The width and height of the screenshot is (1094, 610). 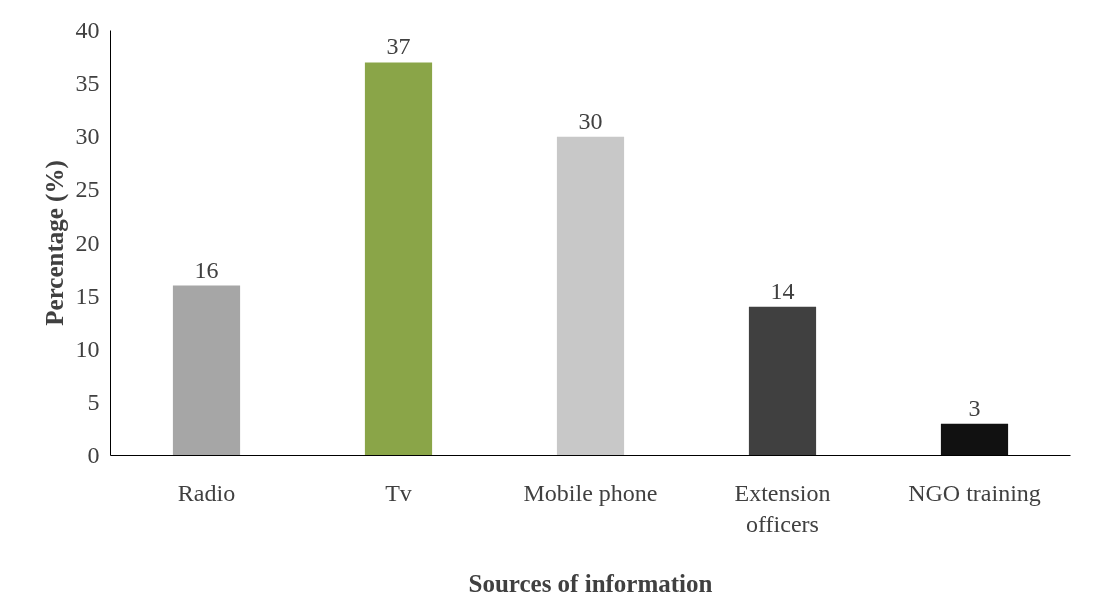 What do you see at coordinates (974, 407) in the screenshot?
I see `data-label: 3` at bounding box center [974, 407].